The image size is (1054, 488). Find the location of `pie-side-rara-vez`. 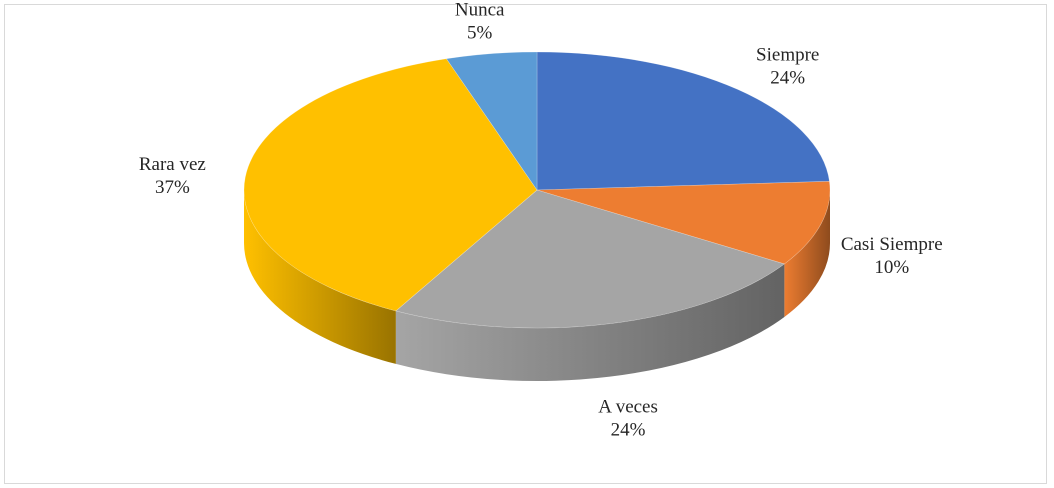

pie-side-rara-vez is located at coordinates (320, 277).